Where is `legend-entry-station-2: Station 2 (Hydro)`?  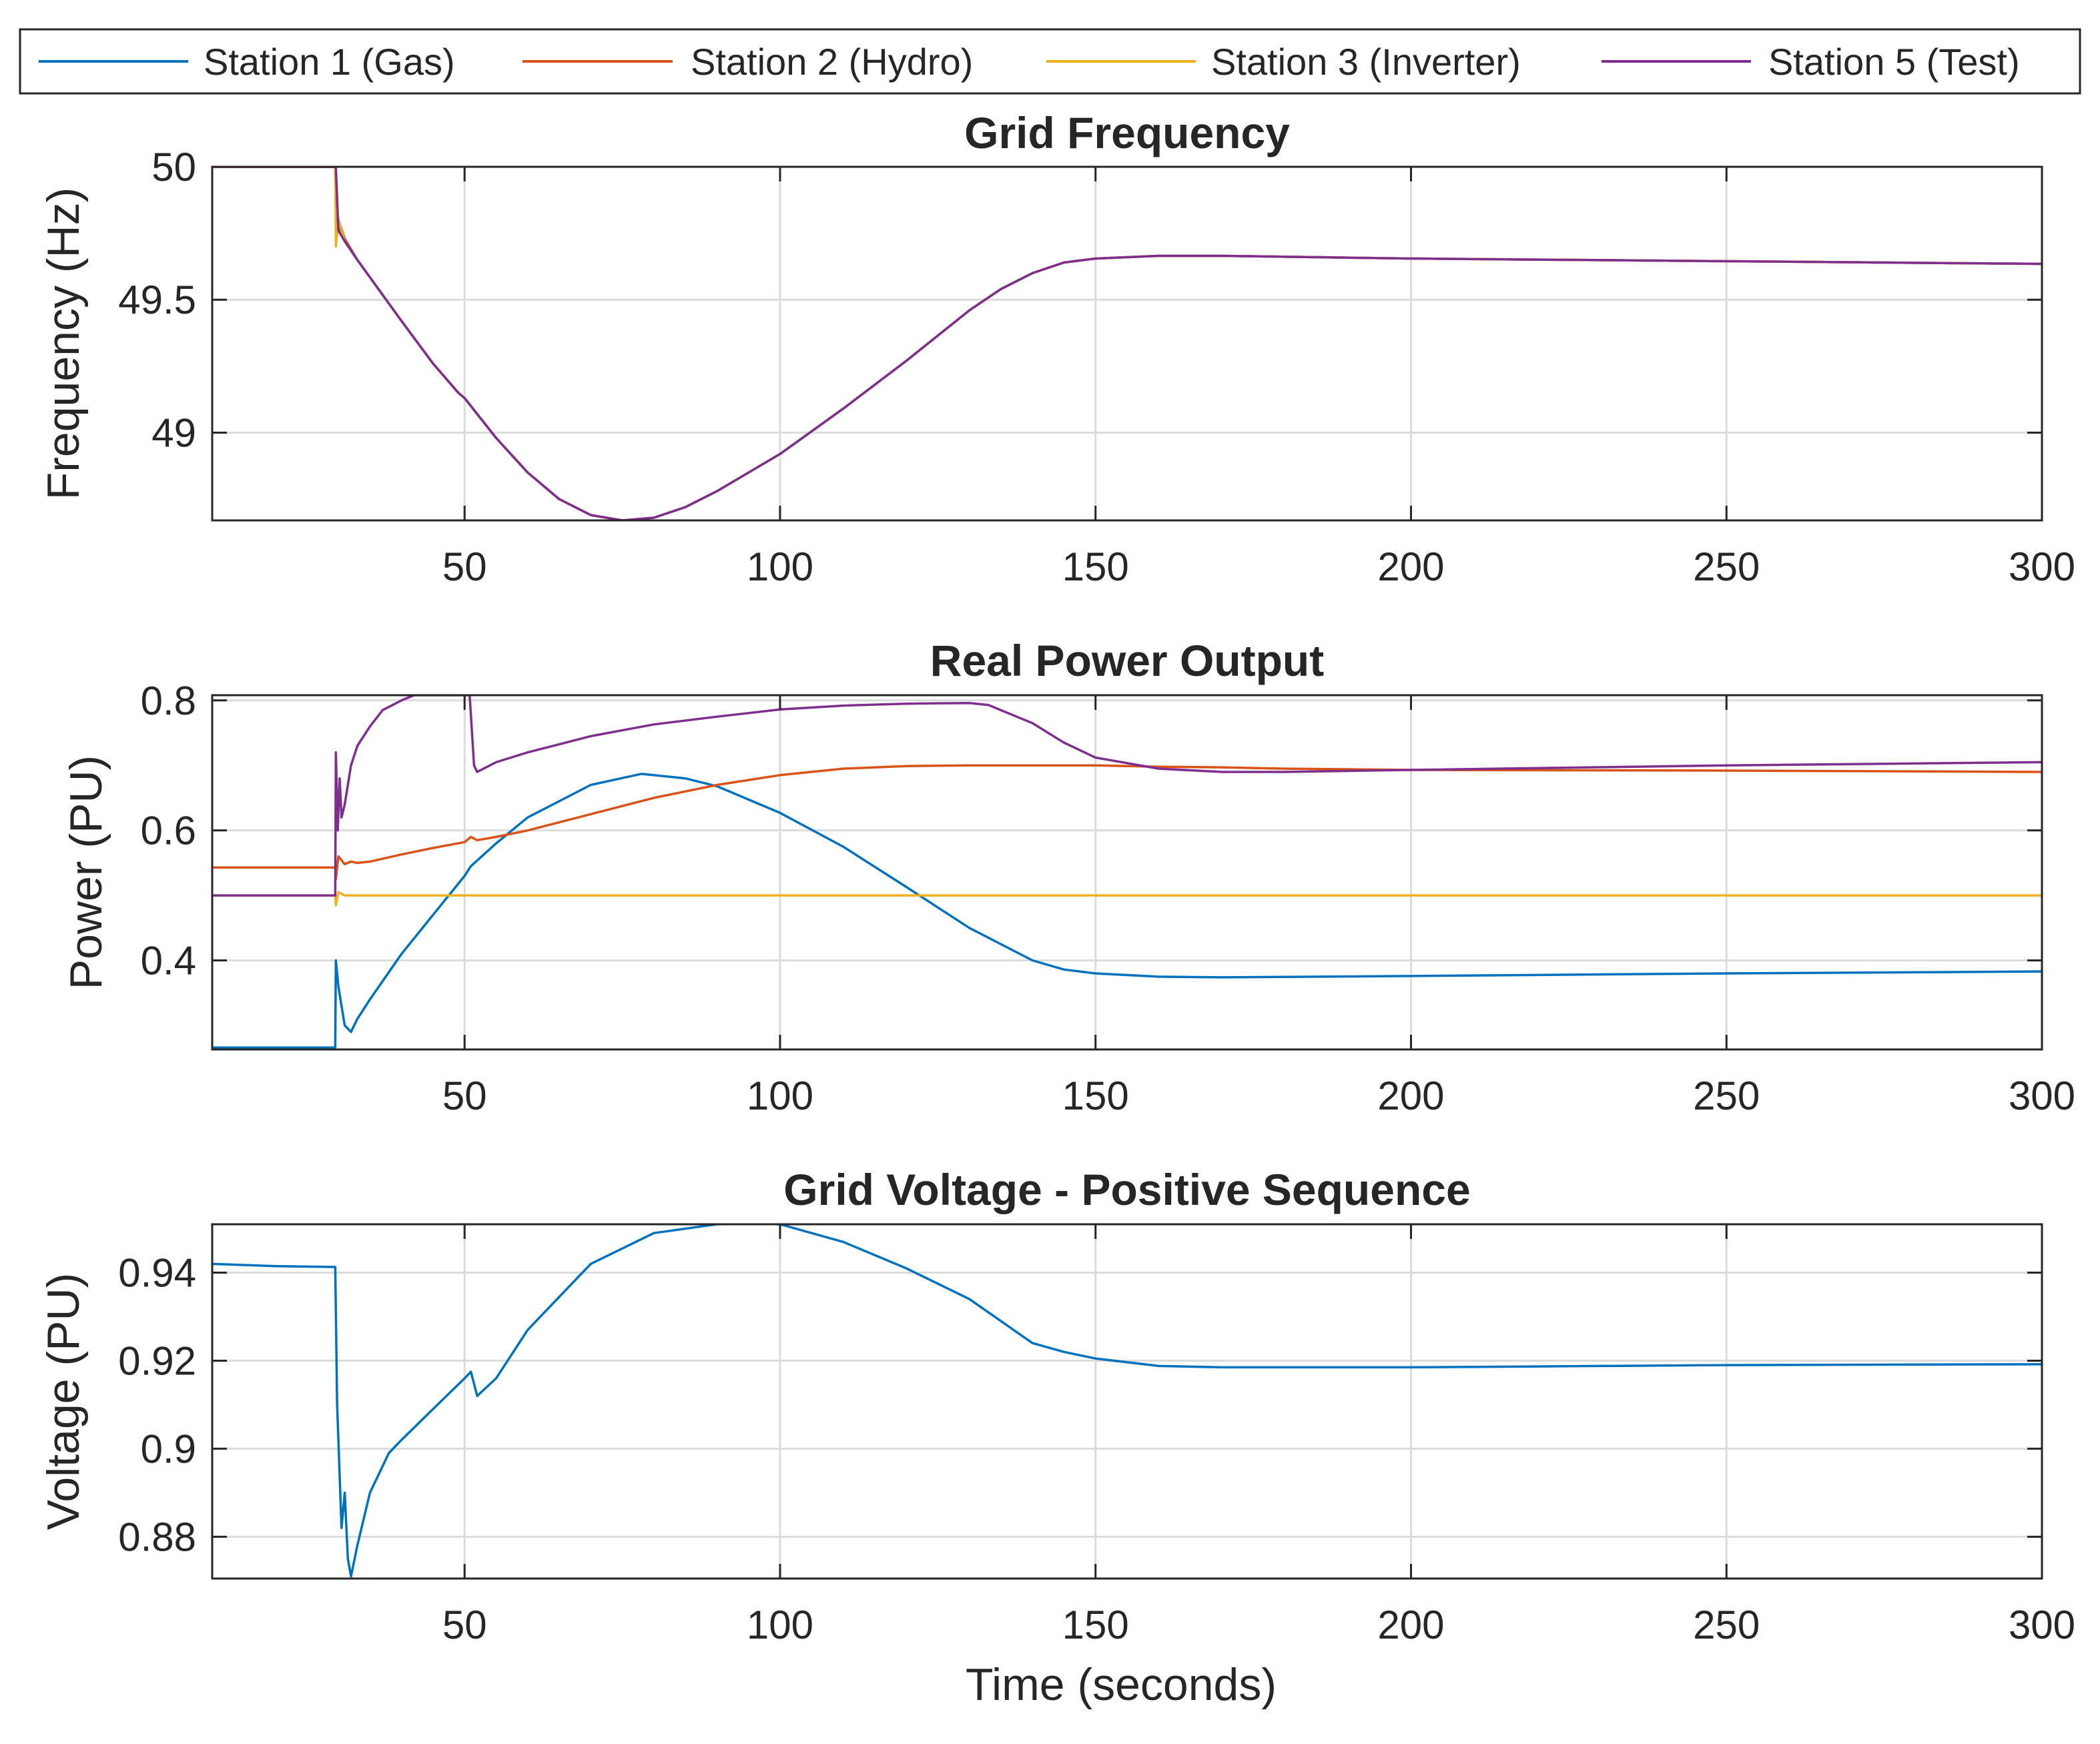 legend-entry-station-2: Station 2 (Hydro) is located at coordinates (747, 62).